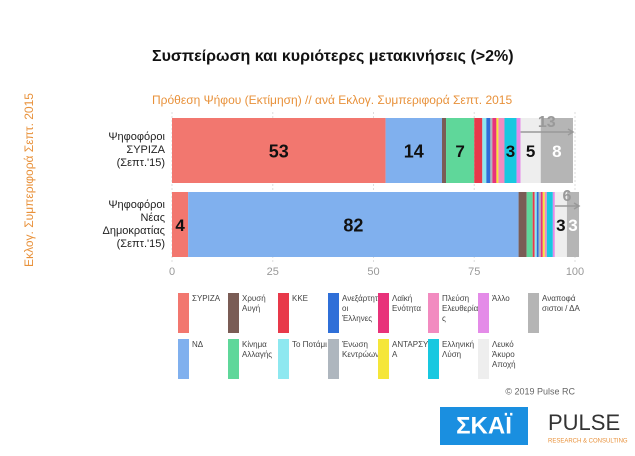  Describe the element at coordinates (257, 349) in the screenshot. I see `legend-label: Κίνημα Αλλαγής` at that location.